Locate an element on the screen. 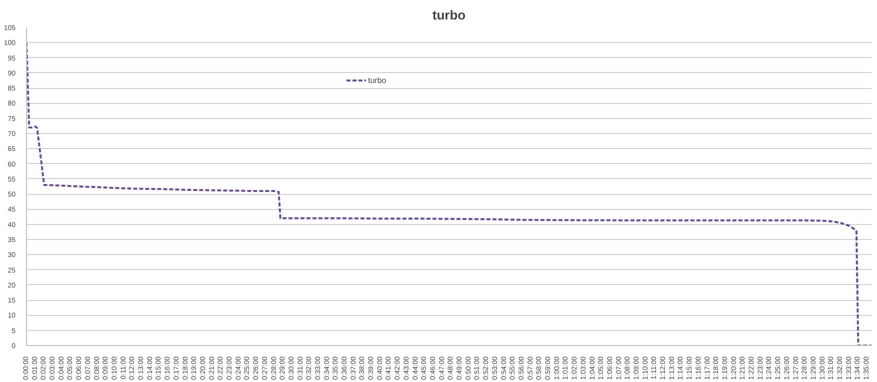 The height and width of the screenshot is (382, 877). legend-label: turbo is located at coordinates (378, 80).